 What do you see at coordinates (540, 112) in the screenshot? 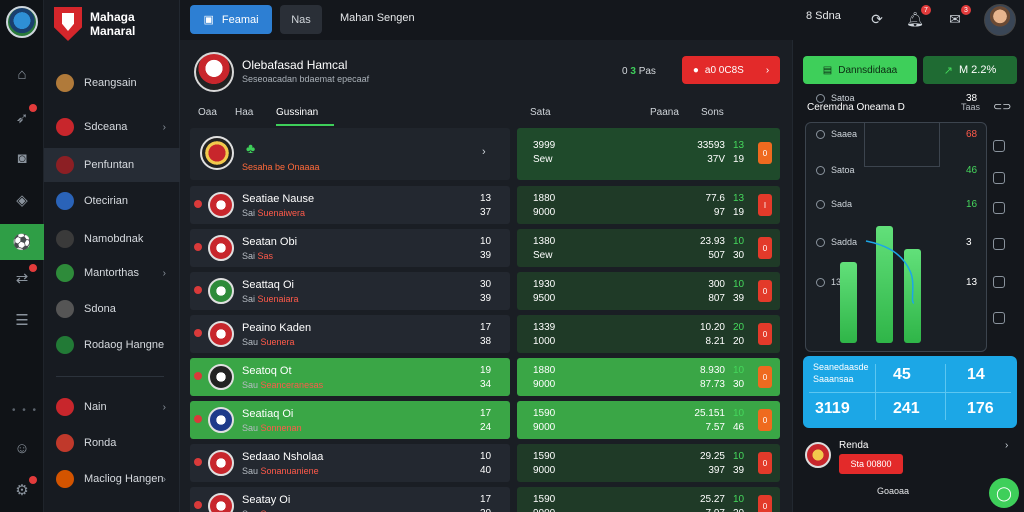
I see `column-header-sata: Sata` at bounding box center [540, 112].